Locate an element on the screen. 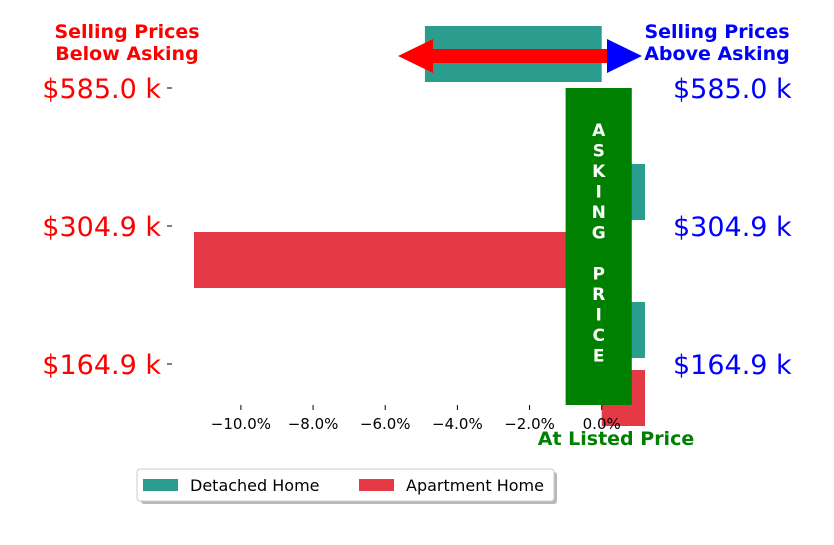 The width and height of the screenshot is (834, 545). asking-price-letter: K is located at coordinates (599, 172).